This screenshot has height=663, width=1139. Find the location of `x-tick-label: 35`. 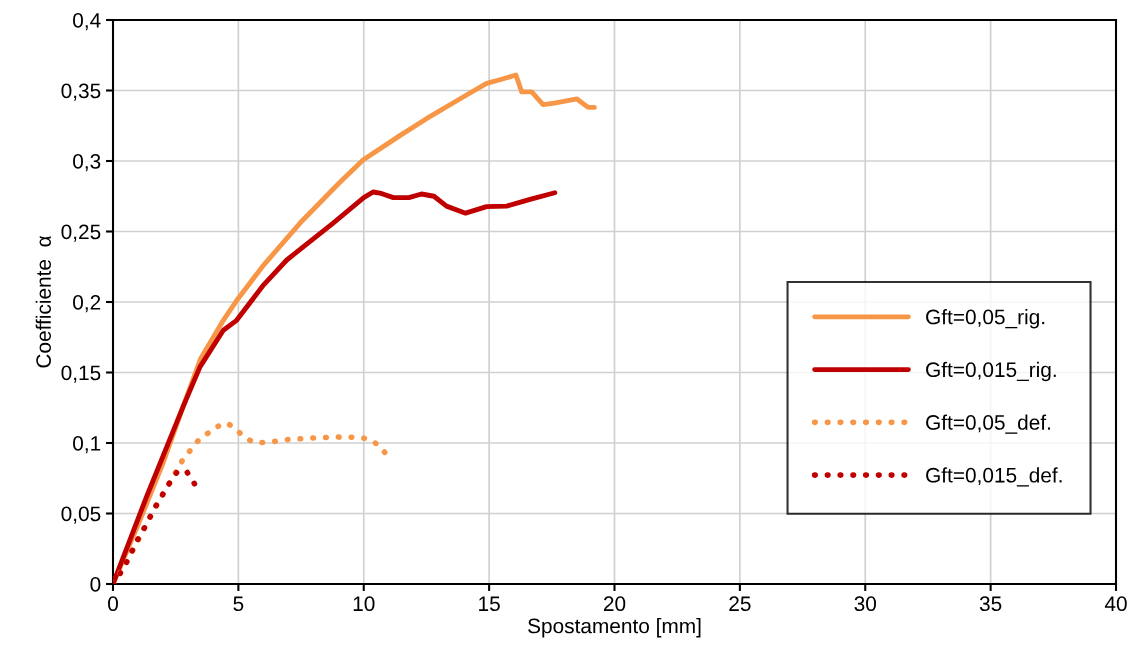

x-tick-label: 35 is located at coordinates (990, 604).